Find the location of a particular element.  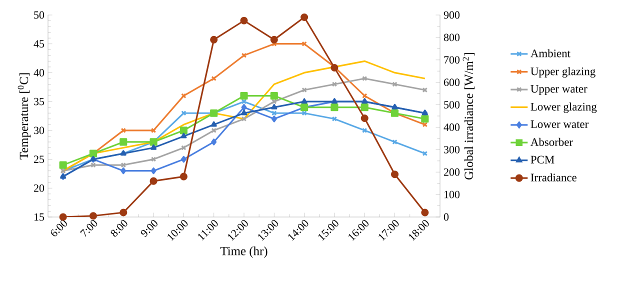

y2-tick-label: 500 is located at coordinates (452, 104).